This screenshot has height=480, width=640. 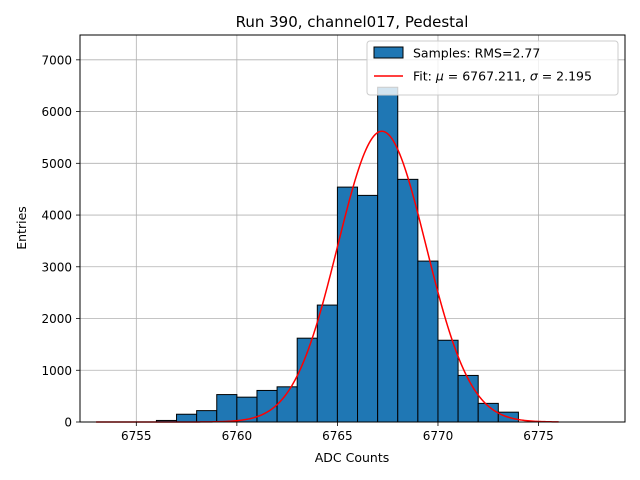 I want to click on y-tick-label: 0, so click(x=68, y=423).